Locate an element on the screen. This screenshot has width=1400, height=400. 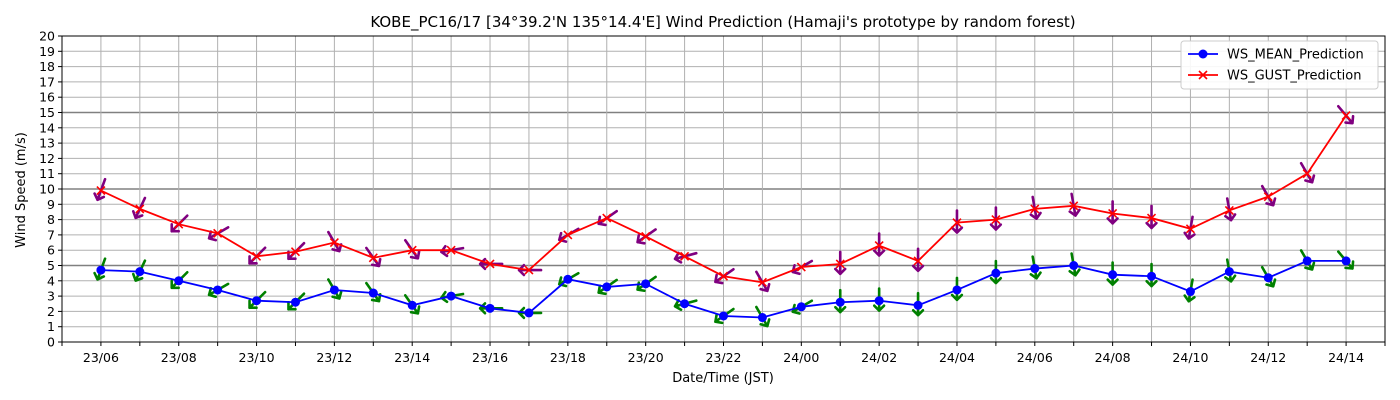
legend-box is located at coordinates (1279, 65).